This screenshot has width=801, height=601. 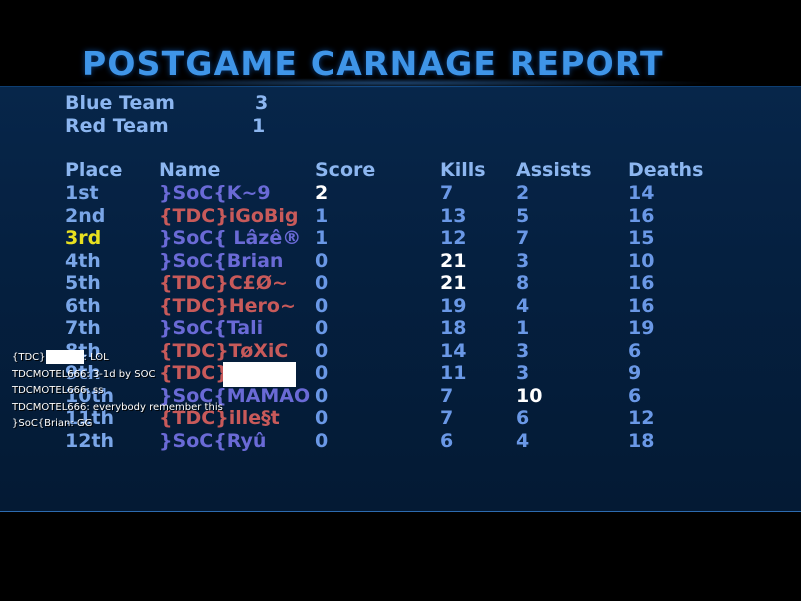 What do you see at coordinates (120, 103) in the screenshot?
I see `team-label-blue: Blue Team` at bounding box center [120, 103].